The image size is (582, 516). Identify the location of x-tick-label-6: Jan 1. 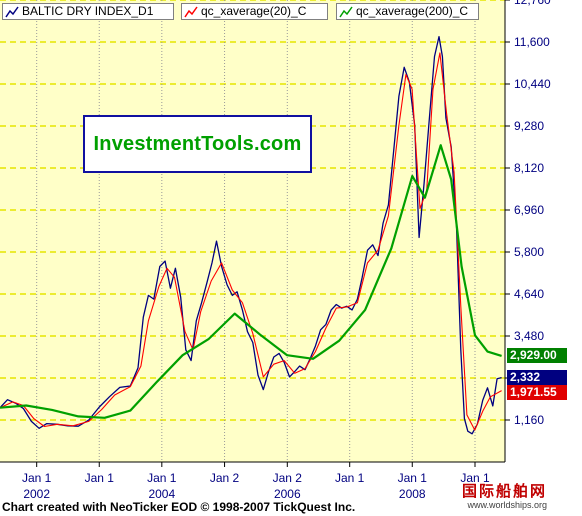
(413, 478).